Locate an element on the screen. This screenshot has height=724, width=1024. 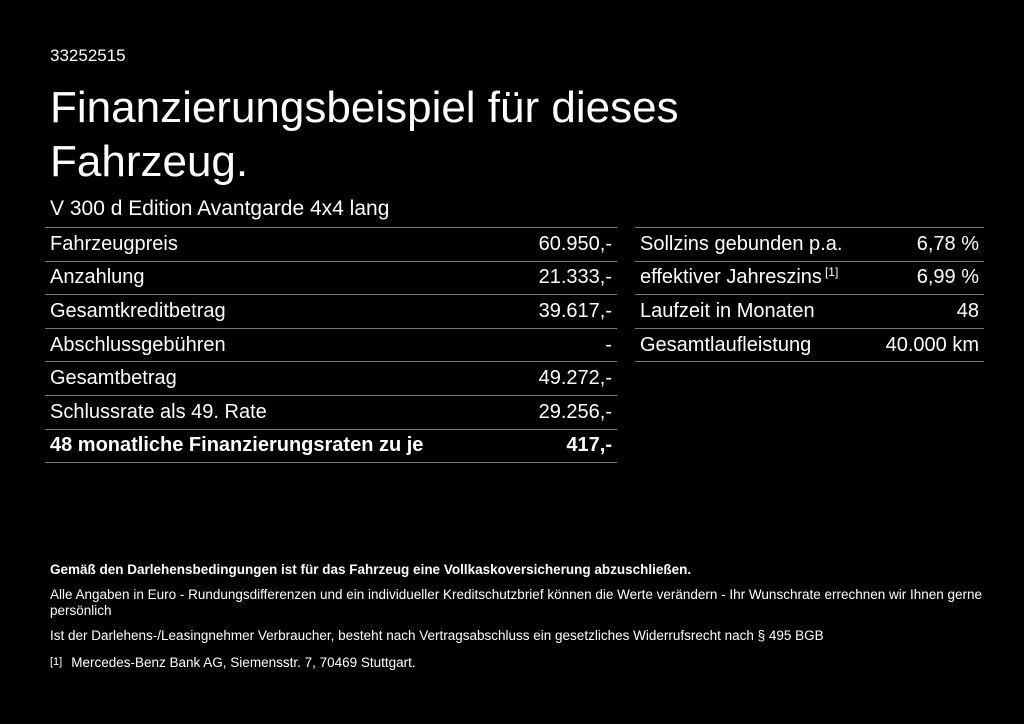
row-value: 39.617,- is located at coordinates (575, 310).